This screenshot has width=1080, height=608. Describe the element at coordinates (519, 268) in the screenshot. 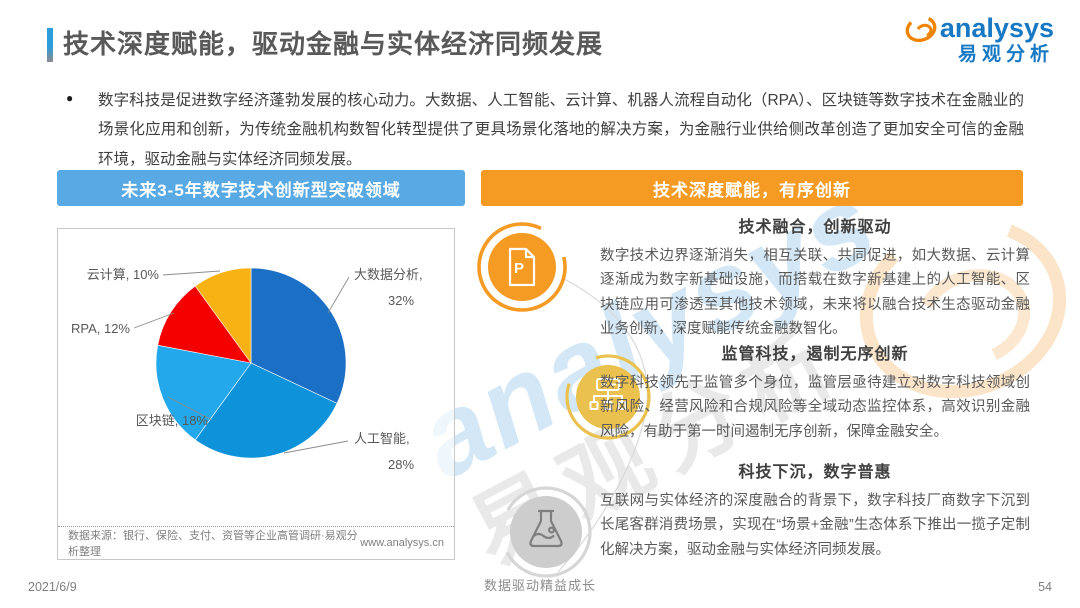

I see `svg-text: P` at that location.